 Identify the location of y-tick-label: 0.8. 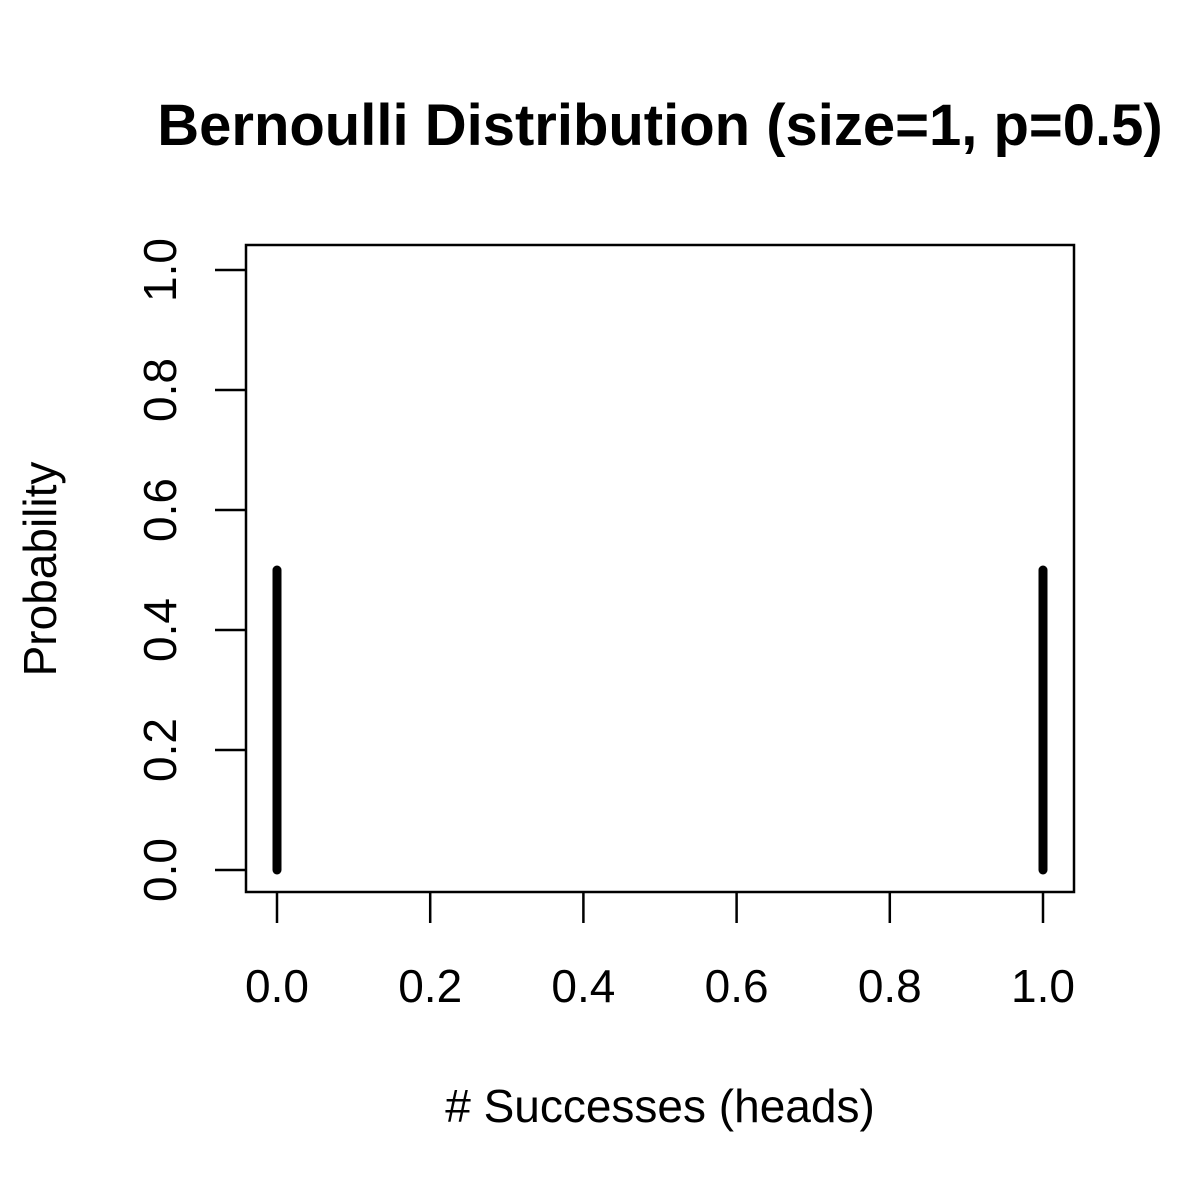
(160, 390).